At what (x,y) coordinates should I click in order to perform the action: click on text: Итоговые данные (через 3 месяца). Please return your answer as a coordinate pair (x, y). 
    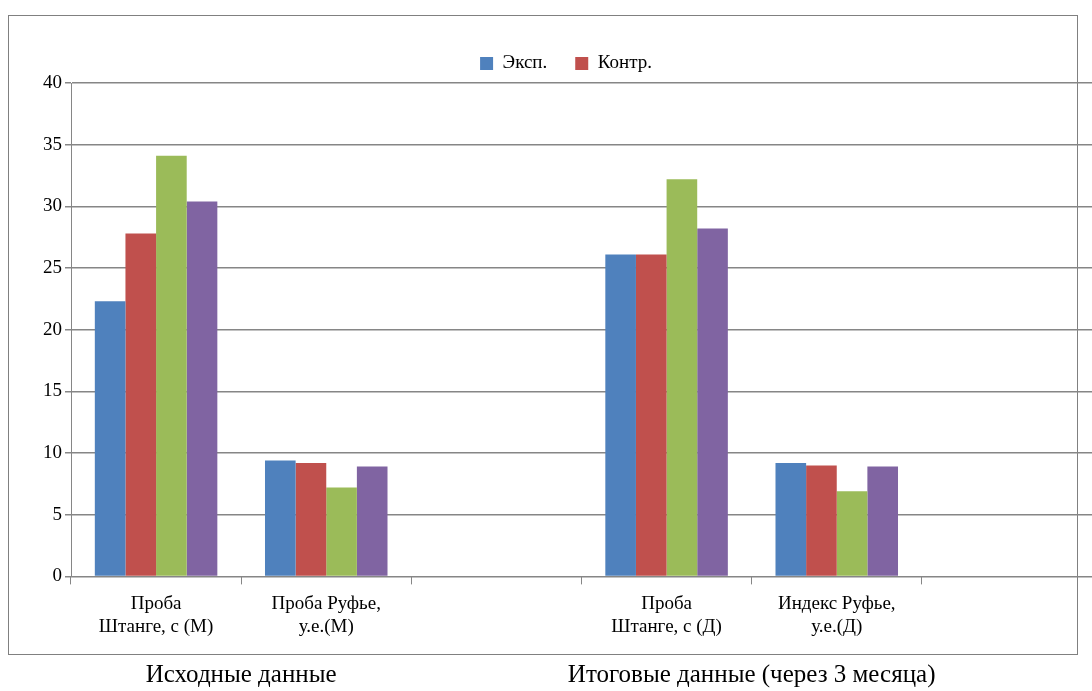
    Looking at the image, I should click on (751, 674).